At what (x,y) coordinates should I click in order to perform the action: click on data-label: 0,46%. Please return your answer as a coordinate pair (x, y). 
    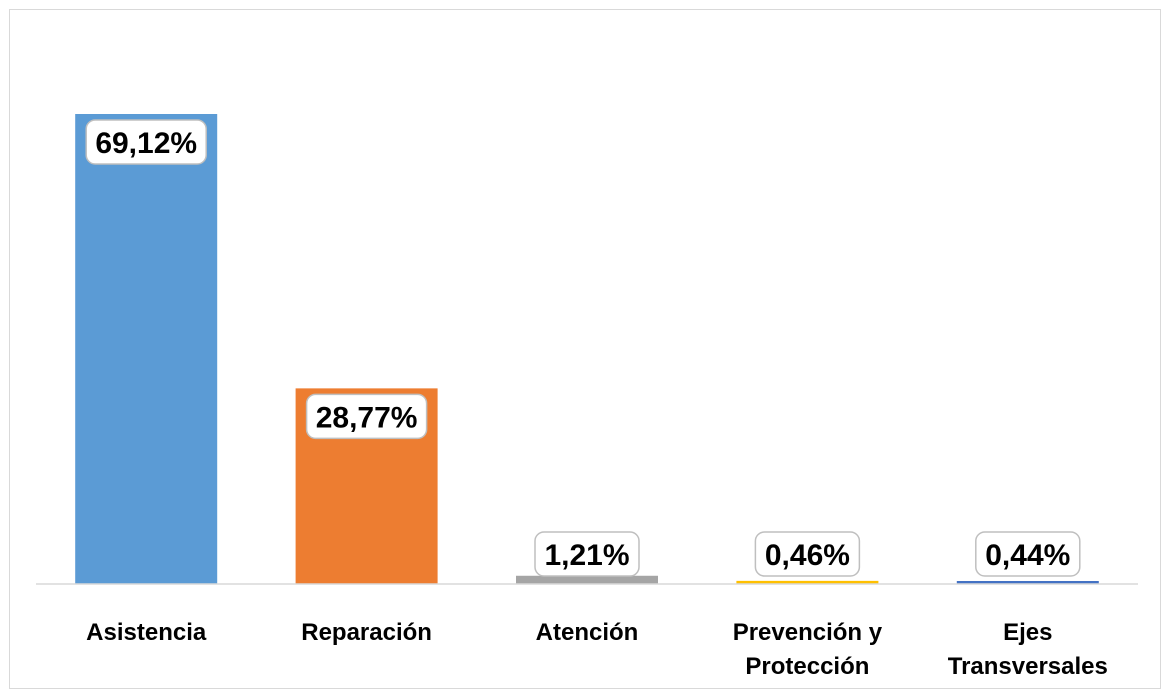
    Looking at the image, I should click on (807, 555).